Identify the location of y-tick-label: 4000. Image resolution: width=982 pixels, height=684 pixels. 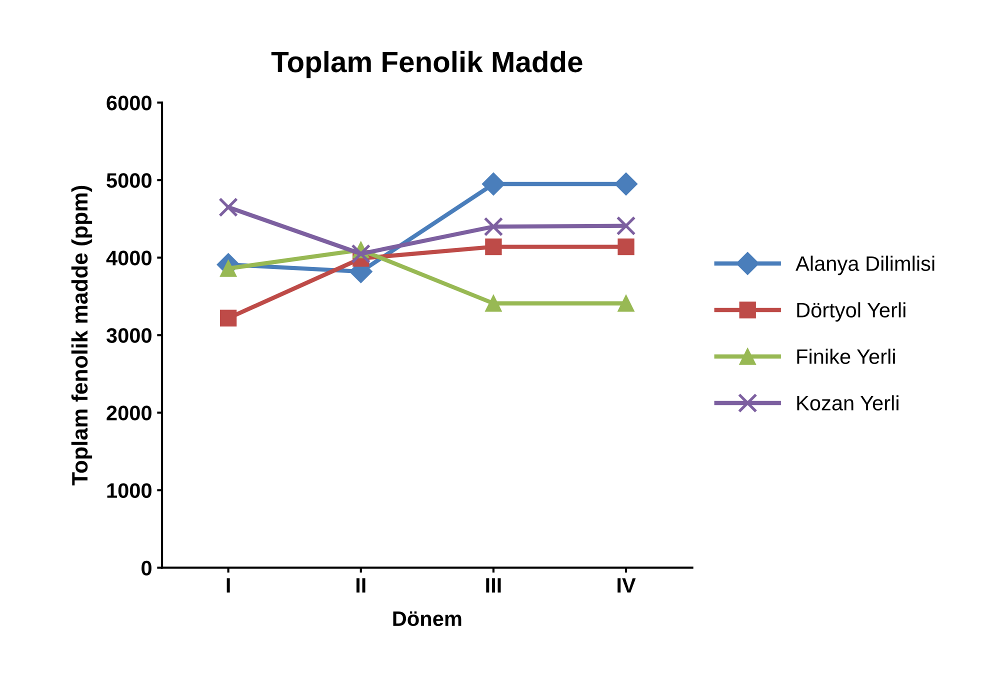
(129, 258).